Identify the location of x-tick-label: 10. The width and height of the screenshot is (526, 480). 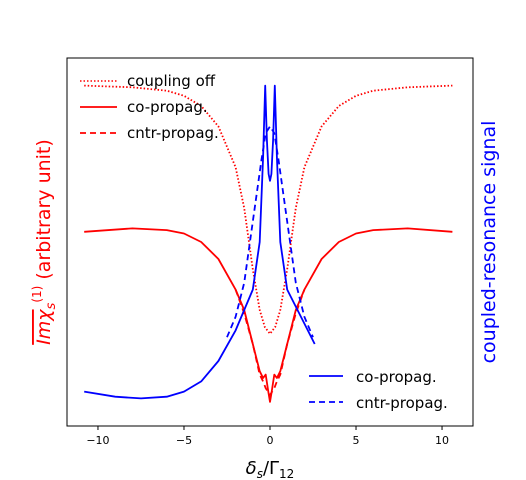
(442, 440).